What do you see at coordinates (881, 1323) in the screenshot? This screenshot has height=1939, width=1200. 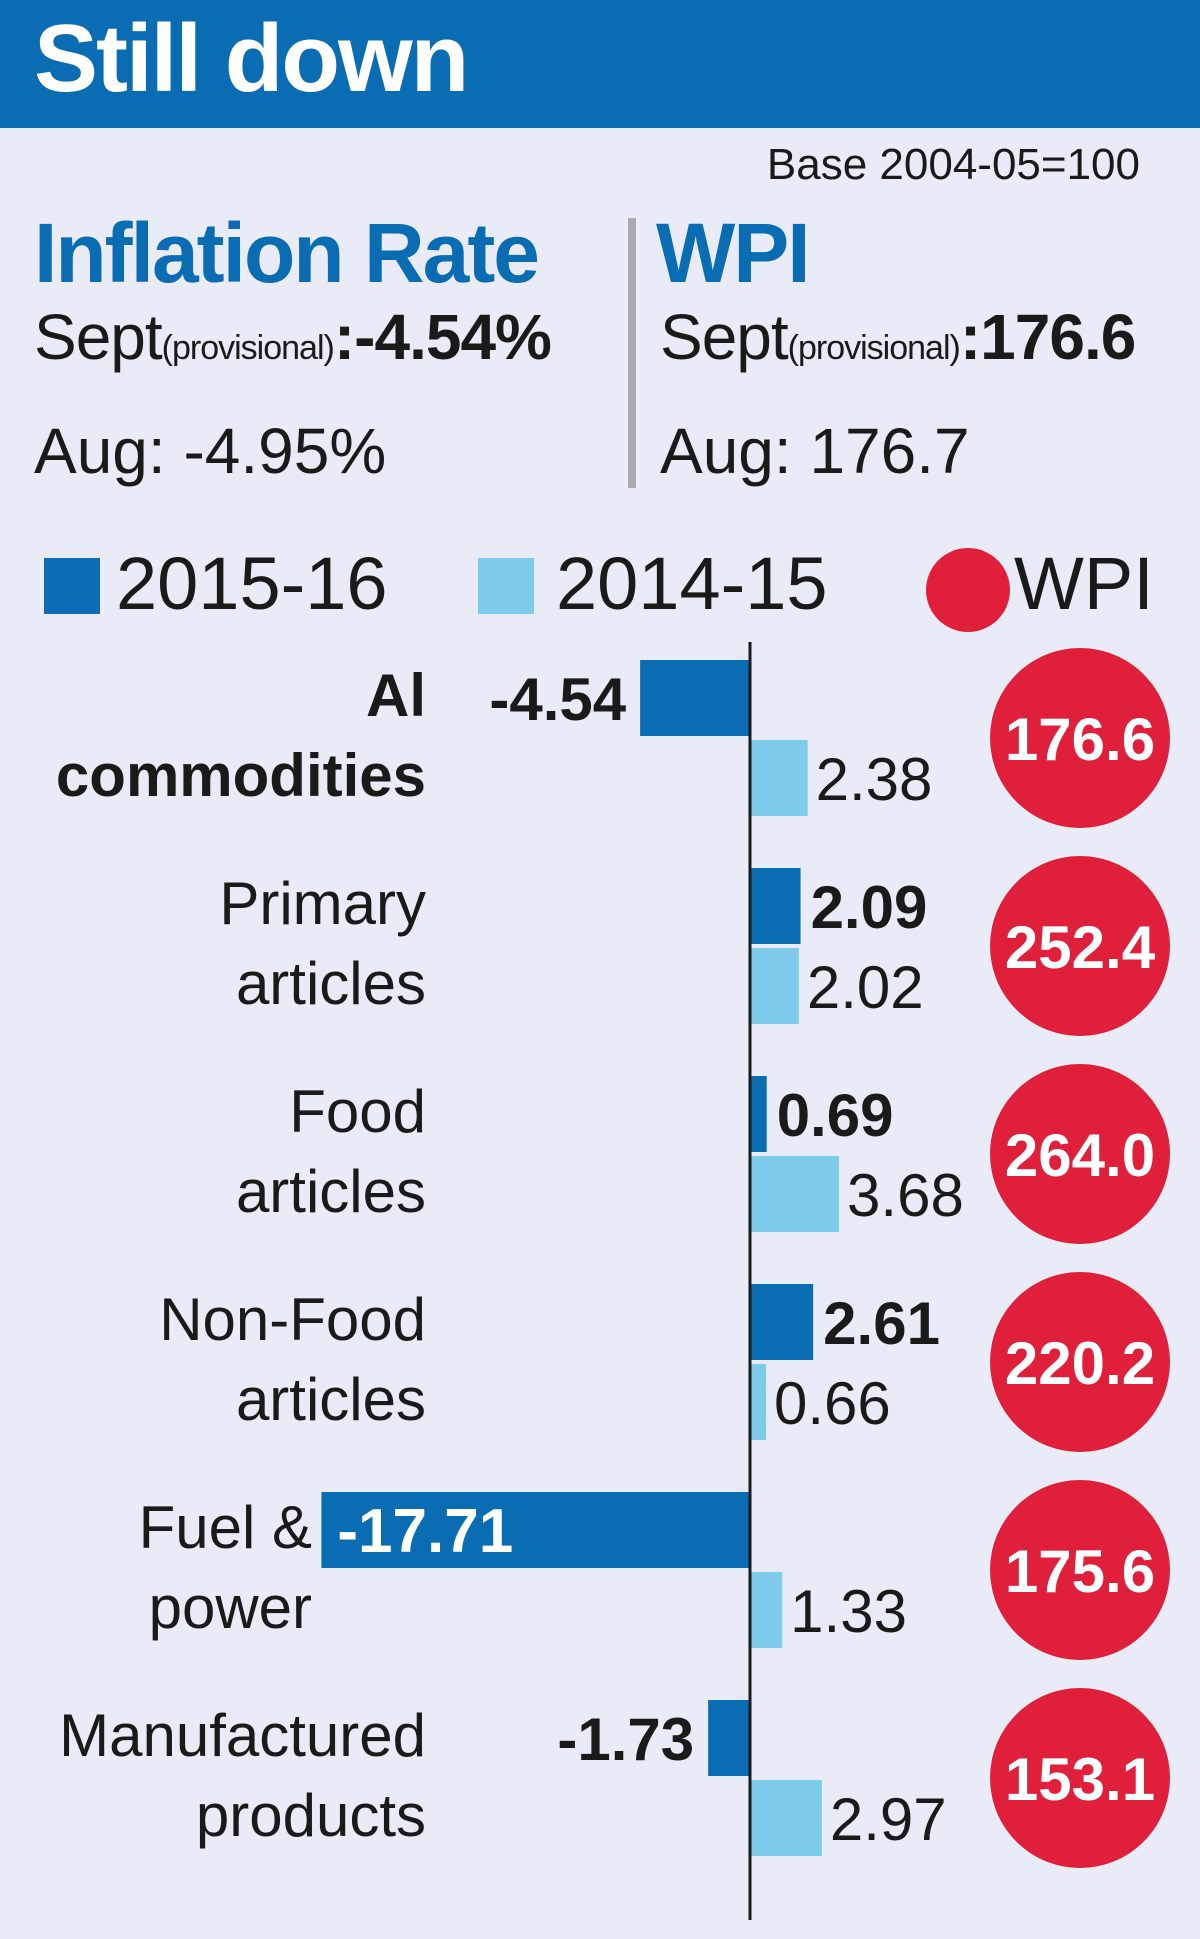 I see `value-label-2015-16: 2.61` at bounding box center [881, 1323].